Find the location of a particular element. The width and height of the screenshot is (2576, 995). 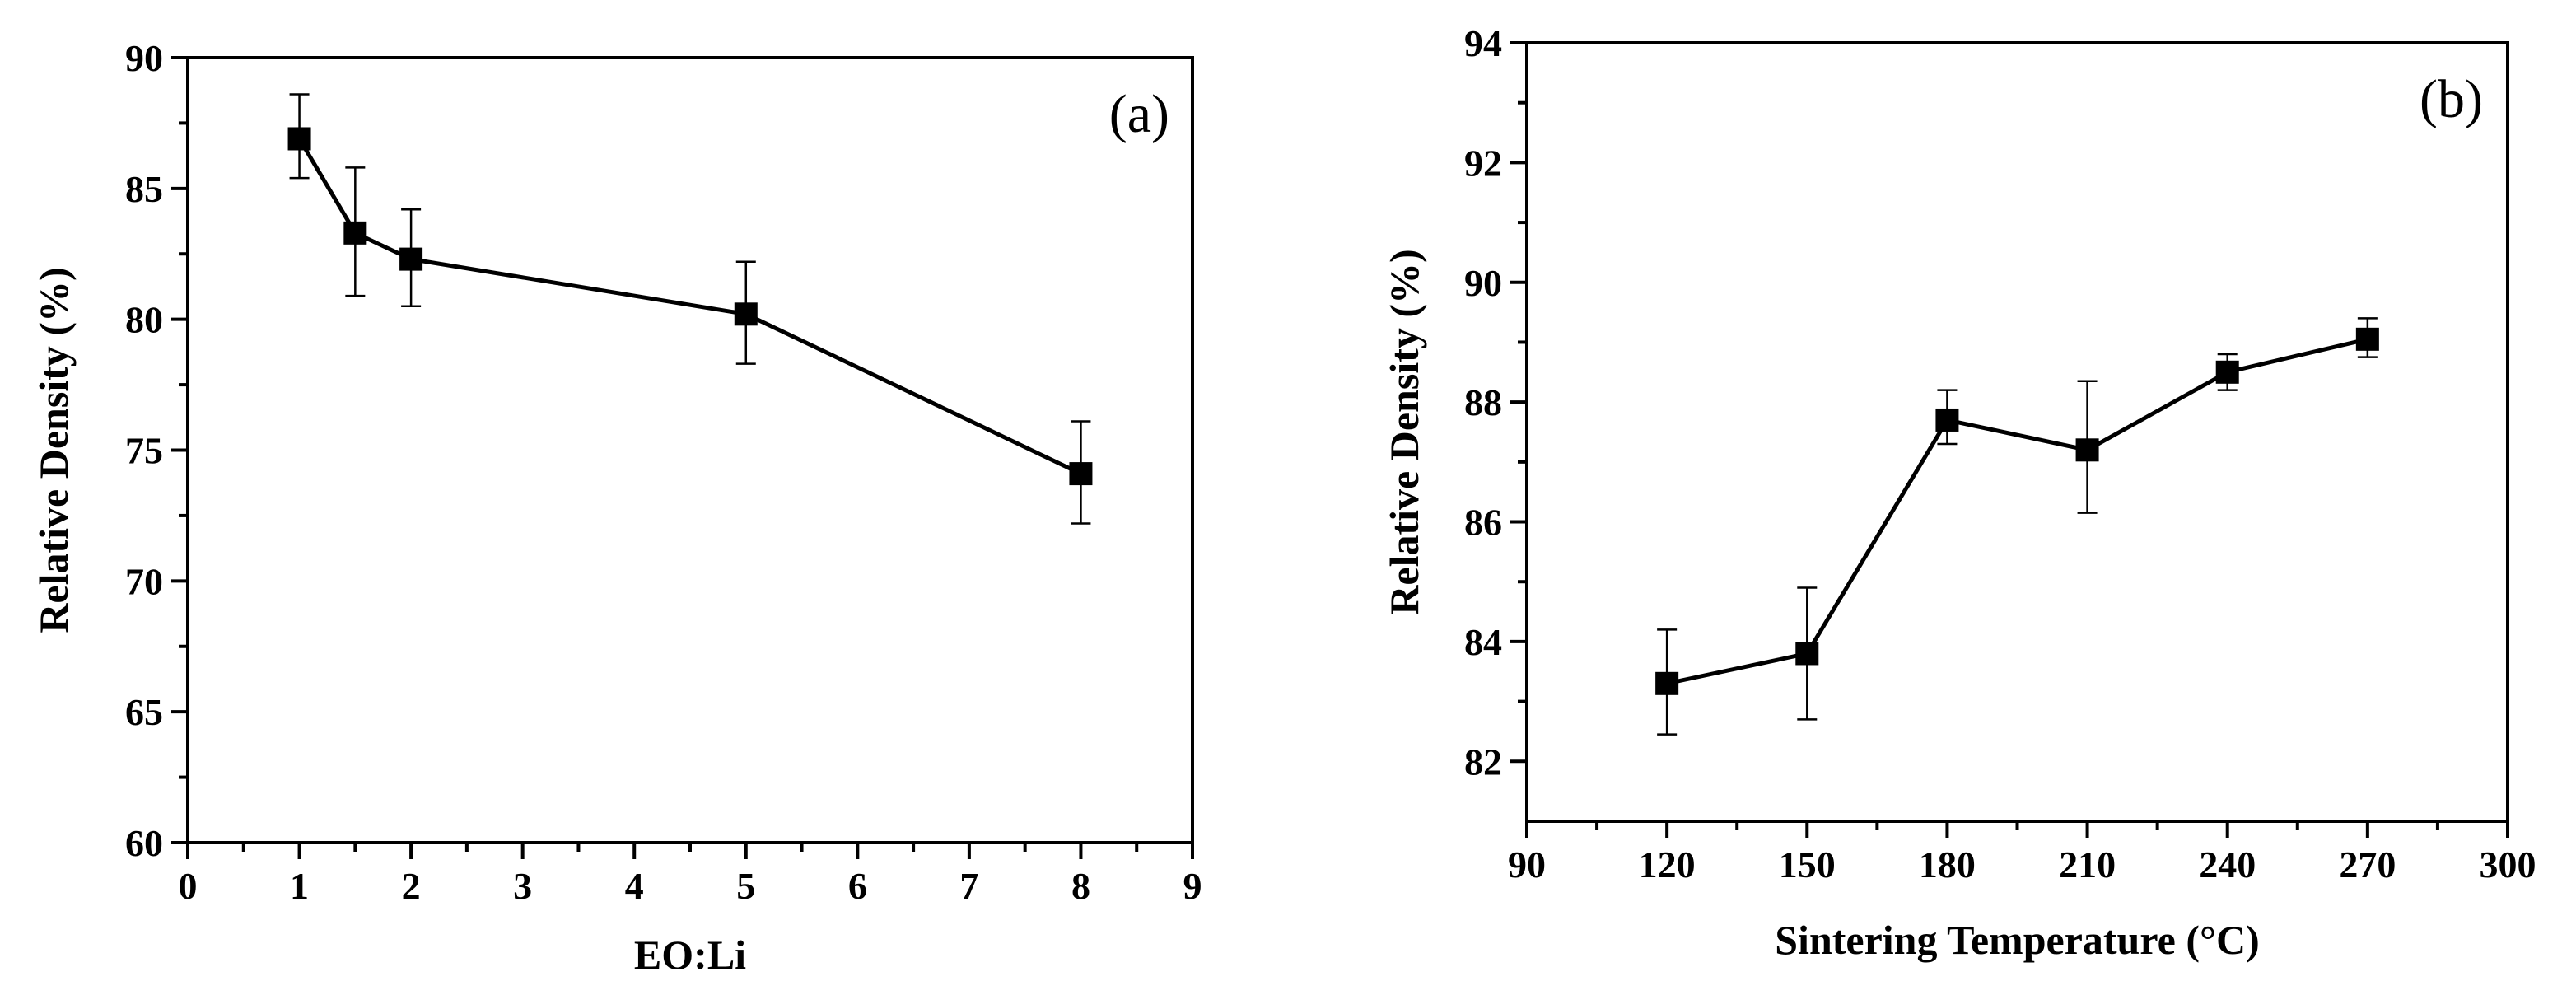

x-tick-label: 150 is located at coordinates (1807, 864).